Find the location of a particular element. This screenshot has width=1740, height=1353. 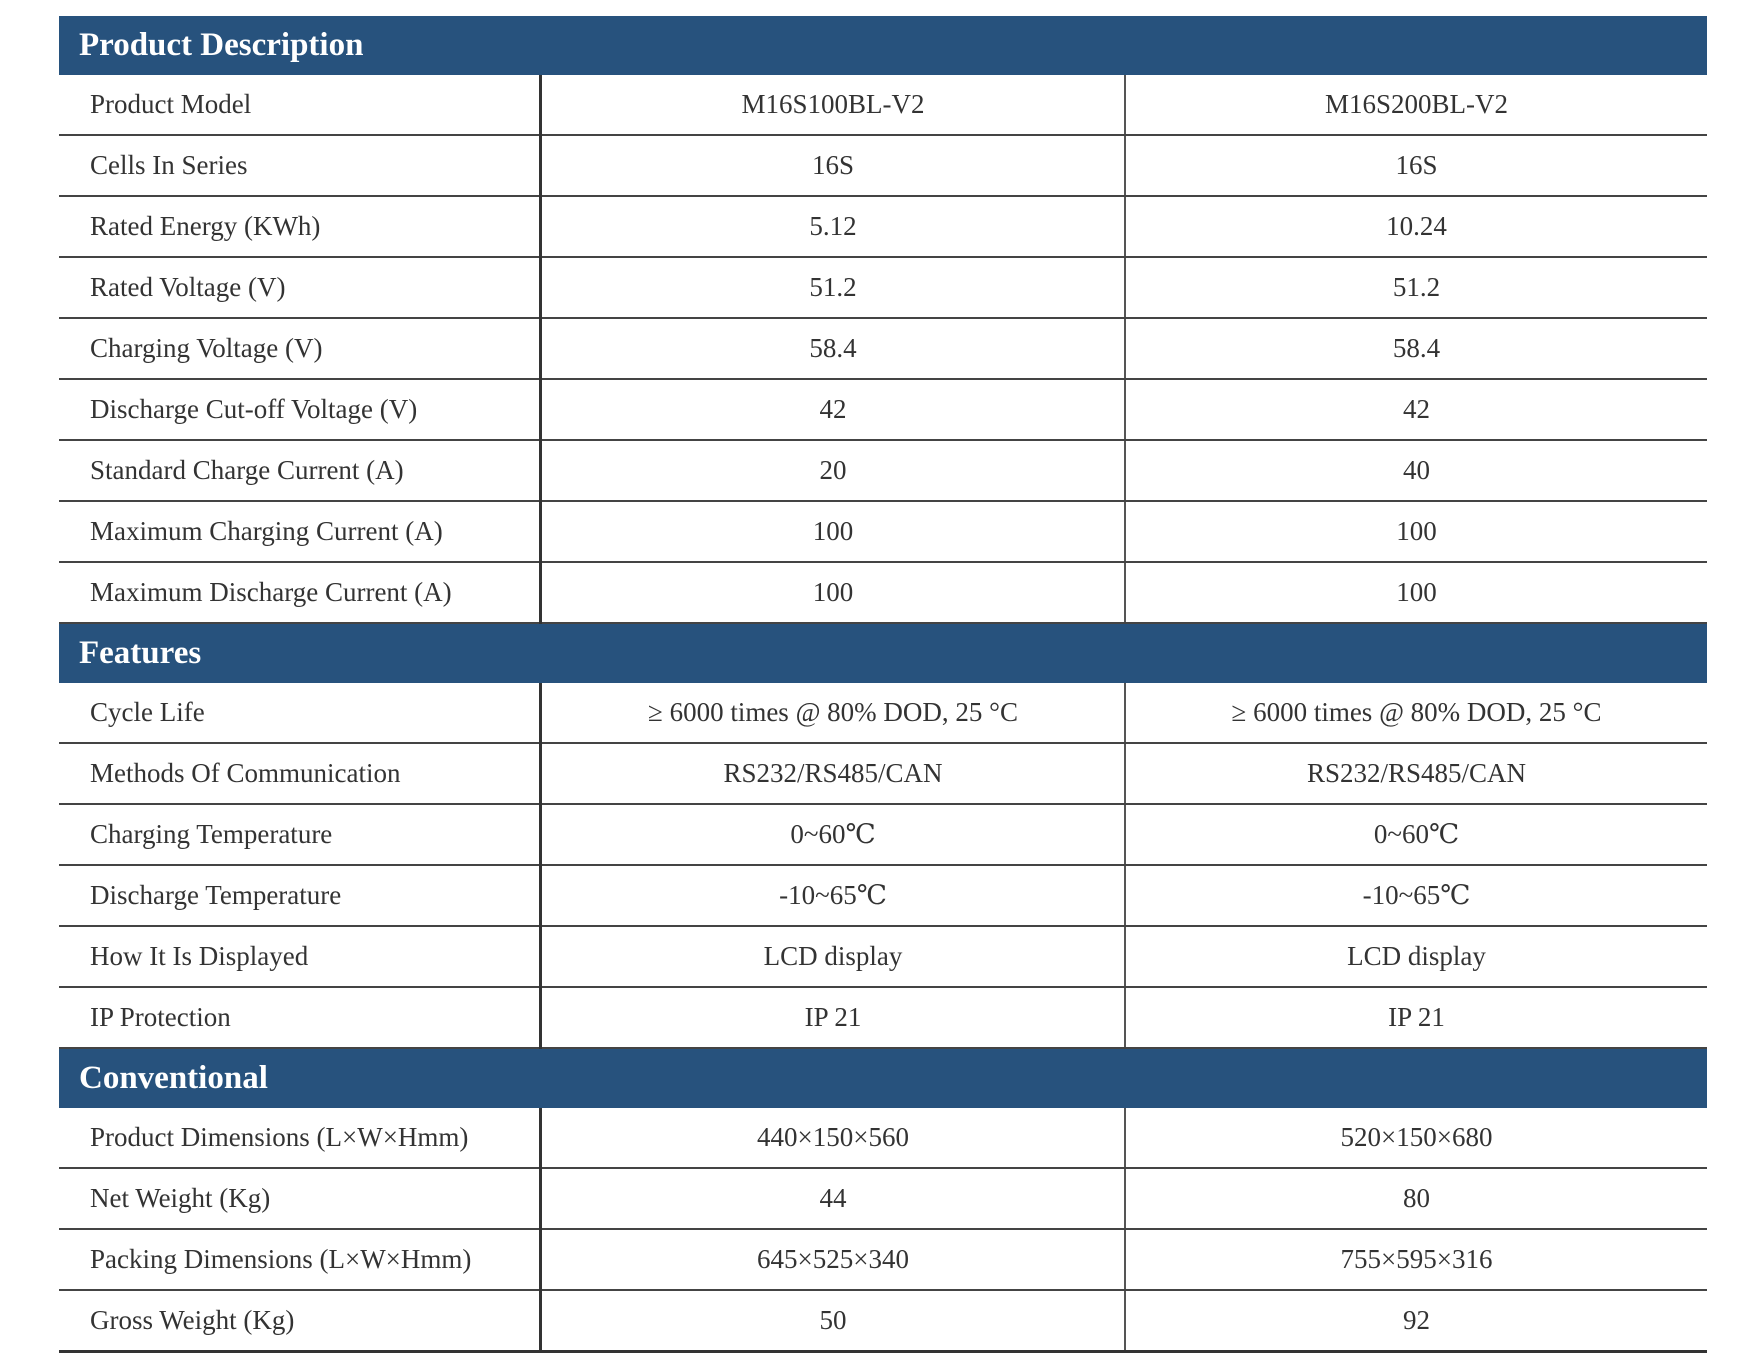

section-header-features: Features is located at coordinates (883, 653).